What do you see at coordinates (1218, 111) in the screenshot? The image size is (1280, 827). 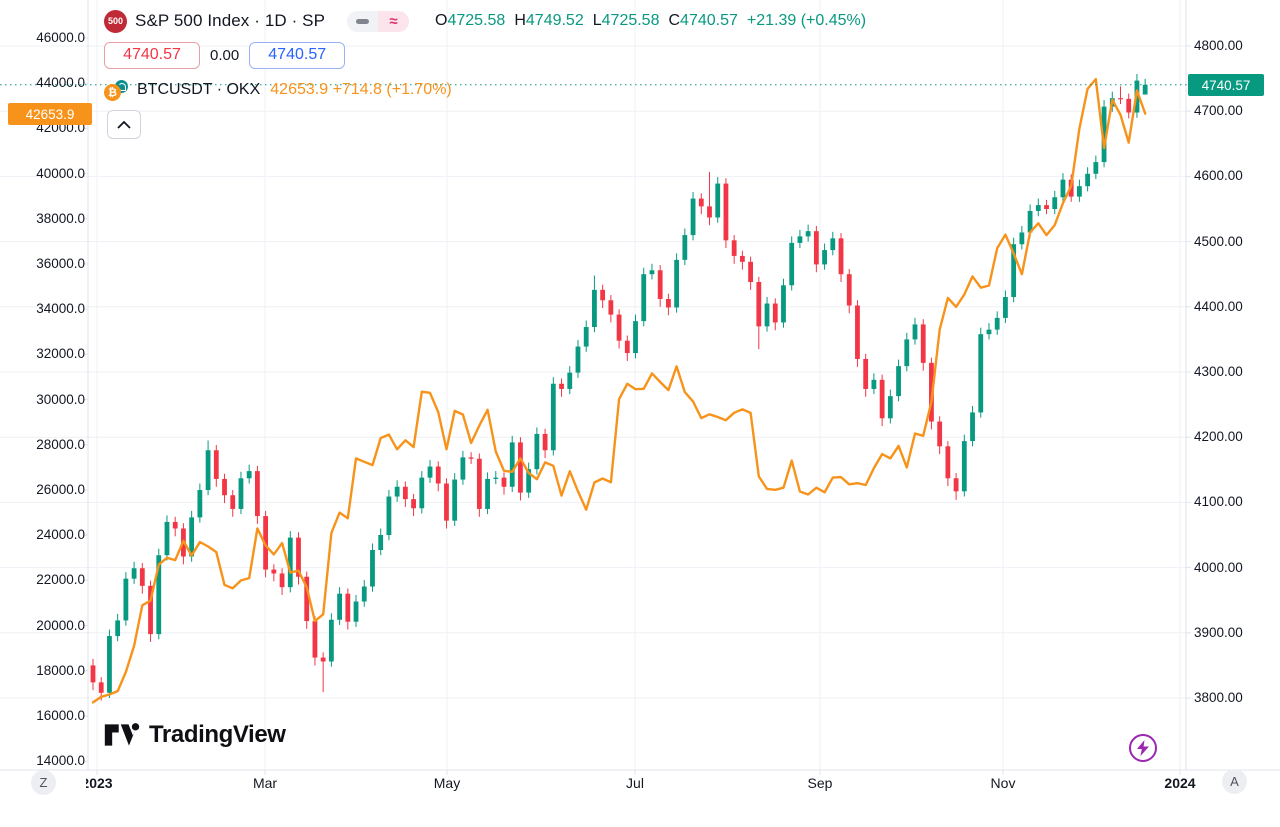 I see `right-axis-label: 4700.00` at bounding box center [1218, 111].